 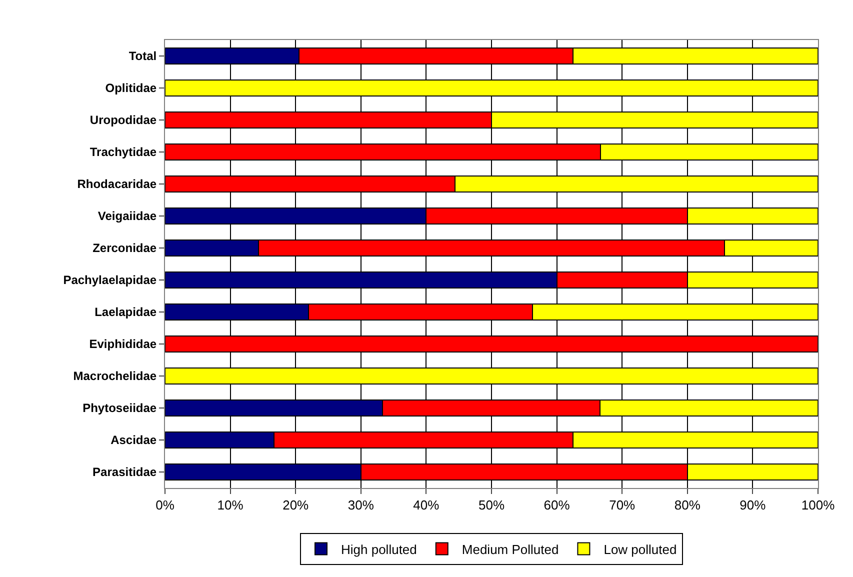 What do you see at coordinates (117, 184) in the screenshot?
I see `y-tick-label: Rhodacaridae` at bounding box center [117, 184].